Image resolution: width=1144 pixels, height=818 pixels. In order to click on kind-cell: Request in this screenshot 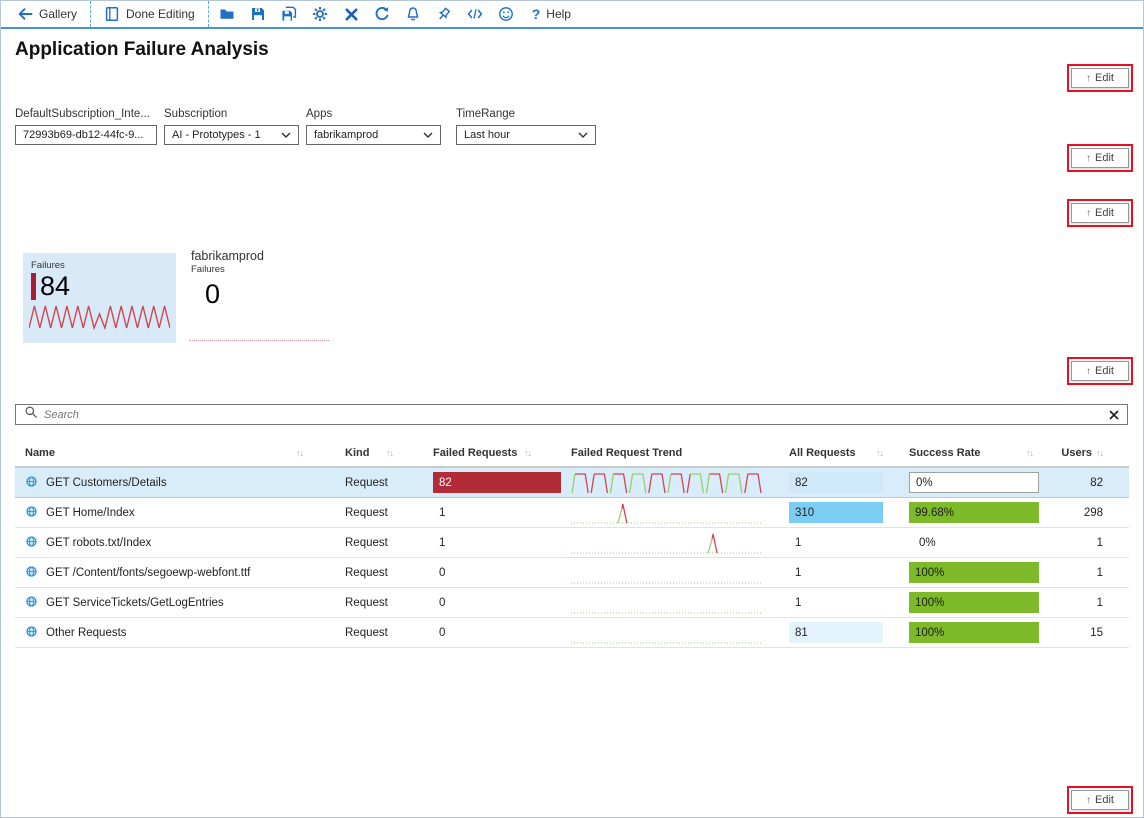, I will do `click(366, 542)`.